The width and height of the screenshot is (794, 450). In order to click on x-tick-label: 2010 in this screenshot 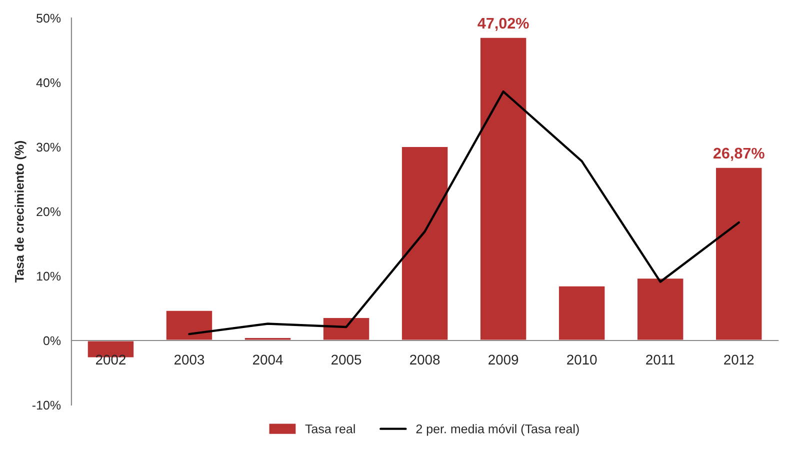, I will do `click(582, 359)`.